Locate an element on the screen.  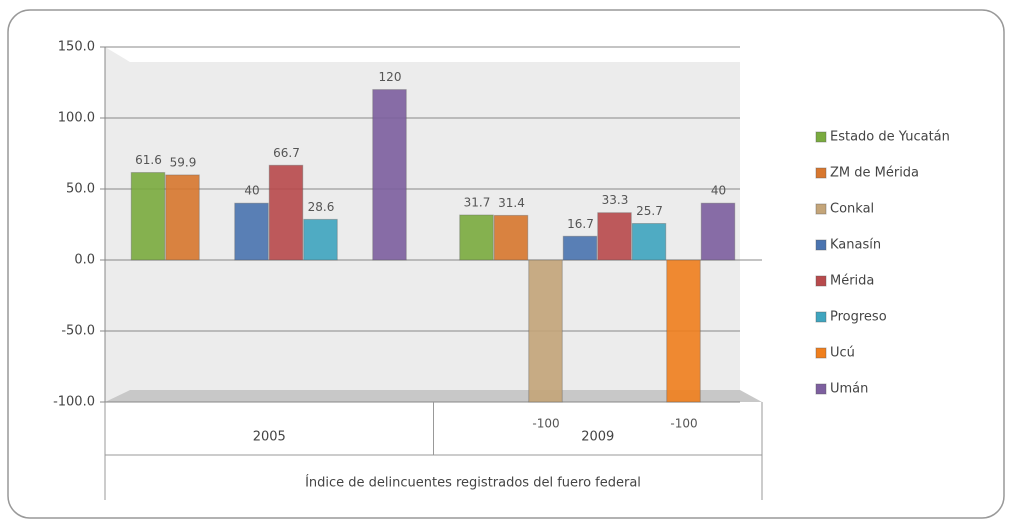
y-tick-label: 0.0 is located at coordinates (84, 260).